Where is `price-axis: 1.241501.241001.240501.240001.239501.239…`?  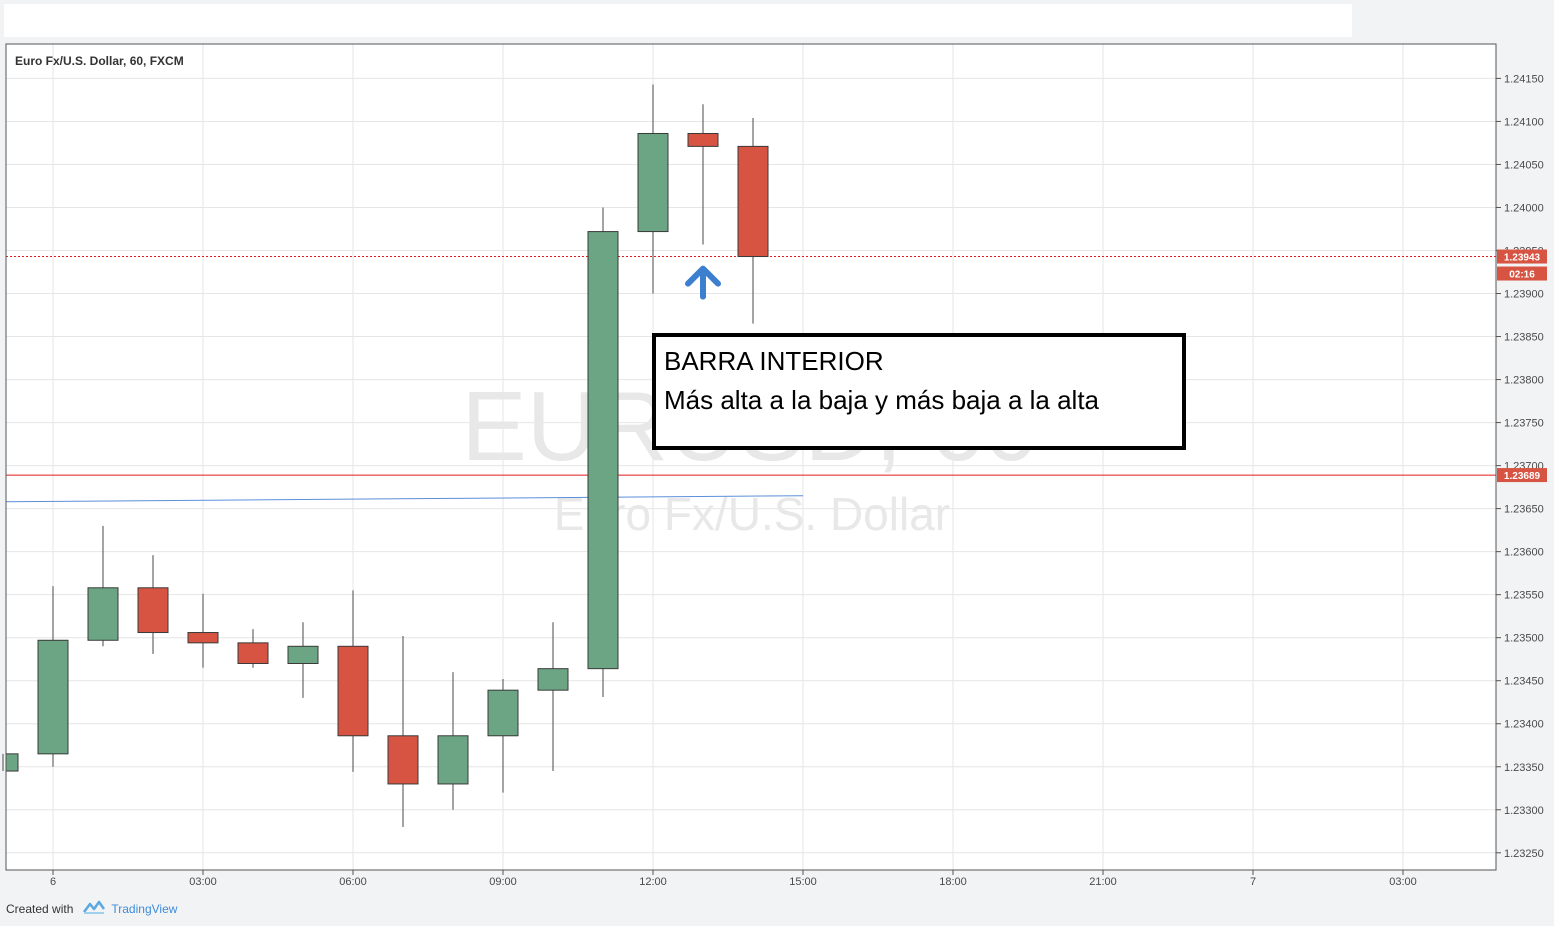 price-axis: 1.241501.241001.240501.240001.239501.239… is located at coordinates (1520, 466).